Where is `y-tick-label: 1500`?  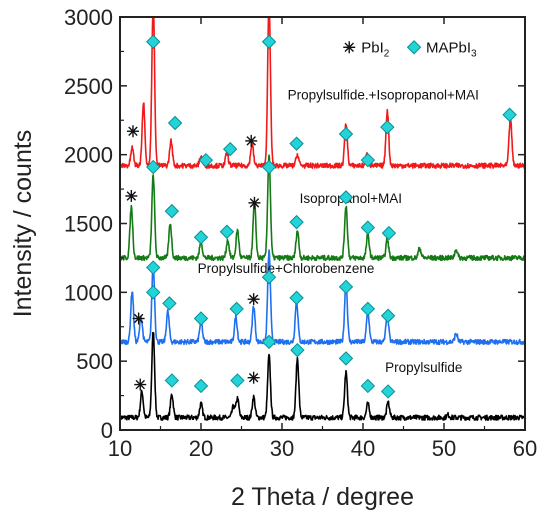 y-tick-label: 1500 is located at coordinates (88, 224).